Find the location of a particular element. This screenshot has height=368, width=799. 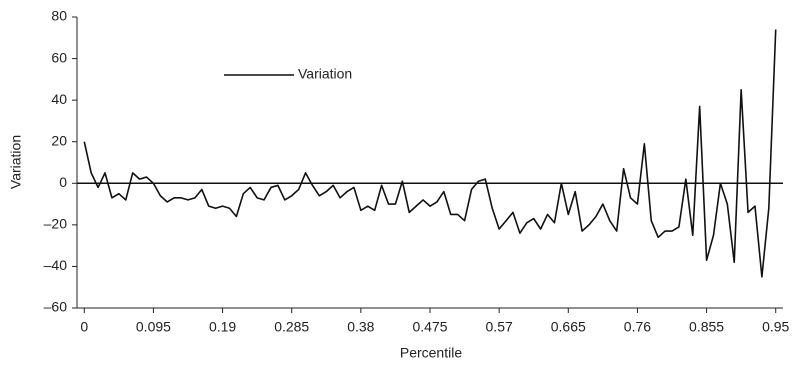

y-tick-label: –20 is located at coordinates (56, 224).